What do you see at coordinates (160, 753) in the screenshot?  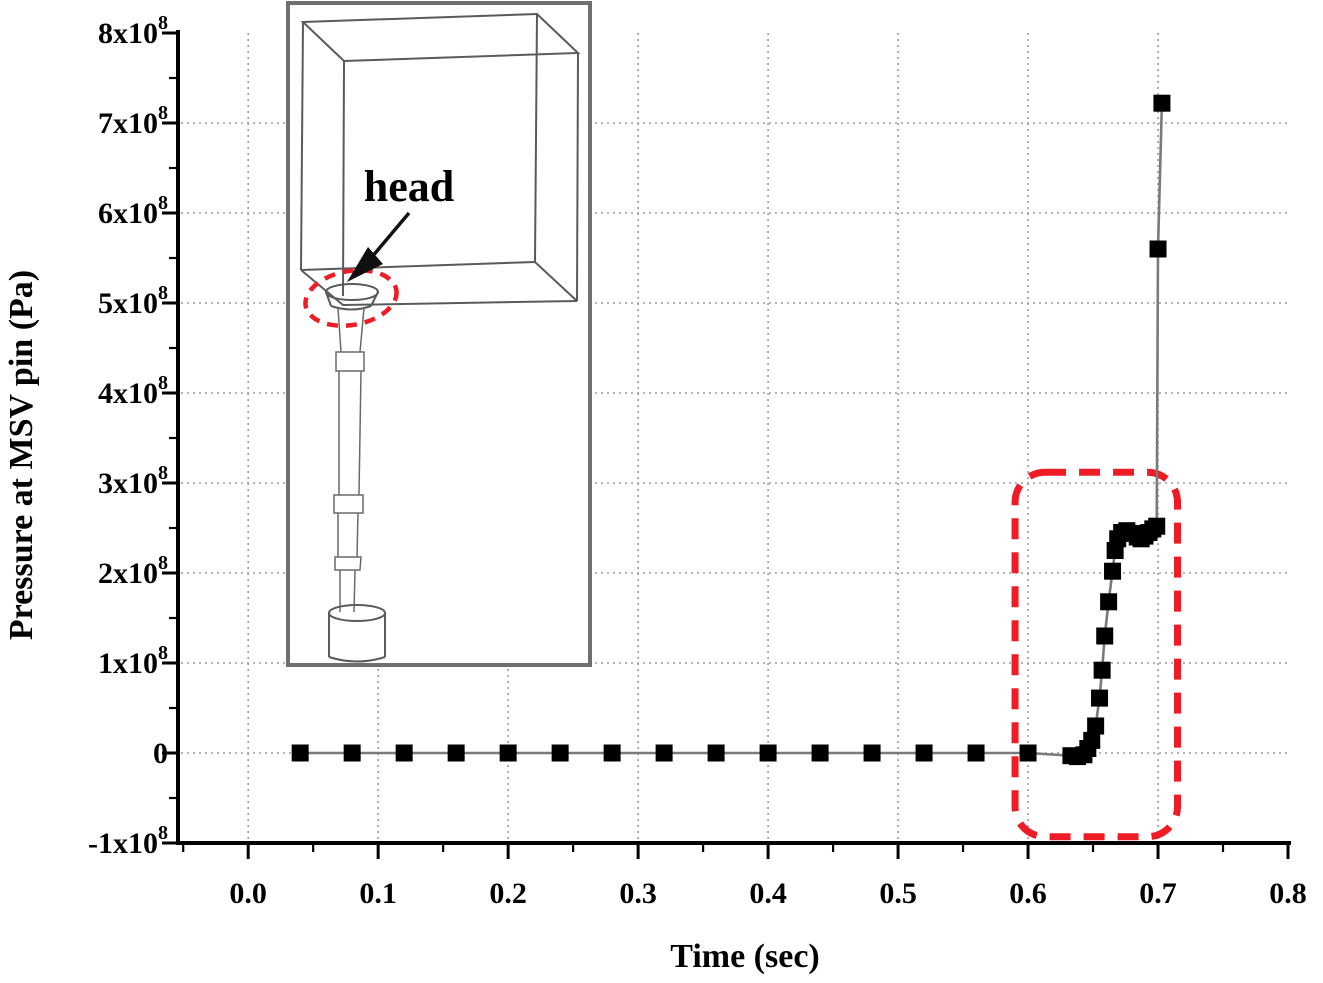 I see `y-tick-label: 0` at bounding box center [160, 753].